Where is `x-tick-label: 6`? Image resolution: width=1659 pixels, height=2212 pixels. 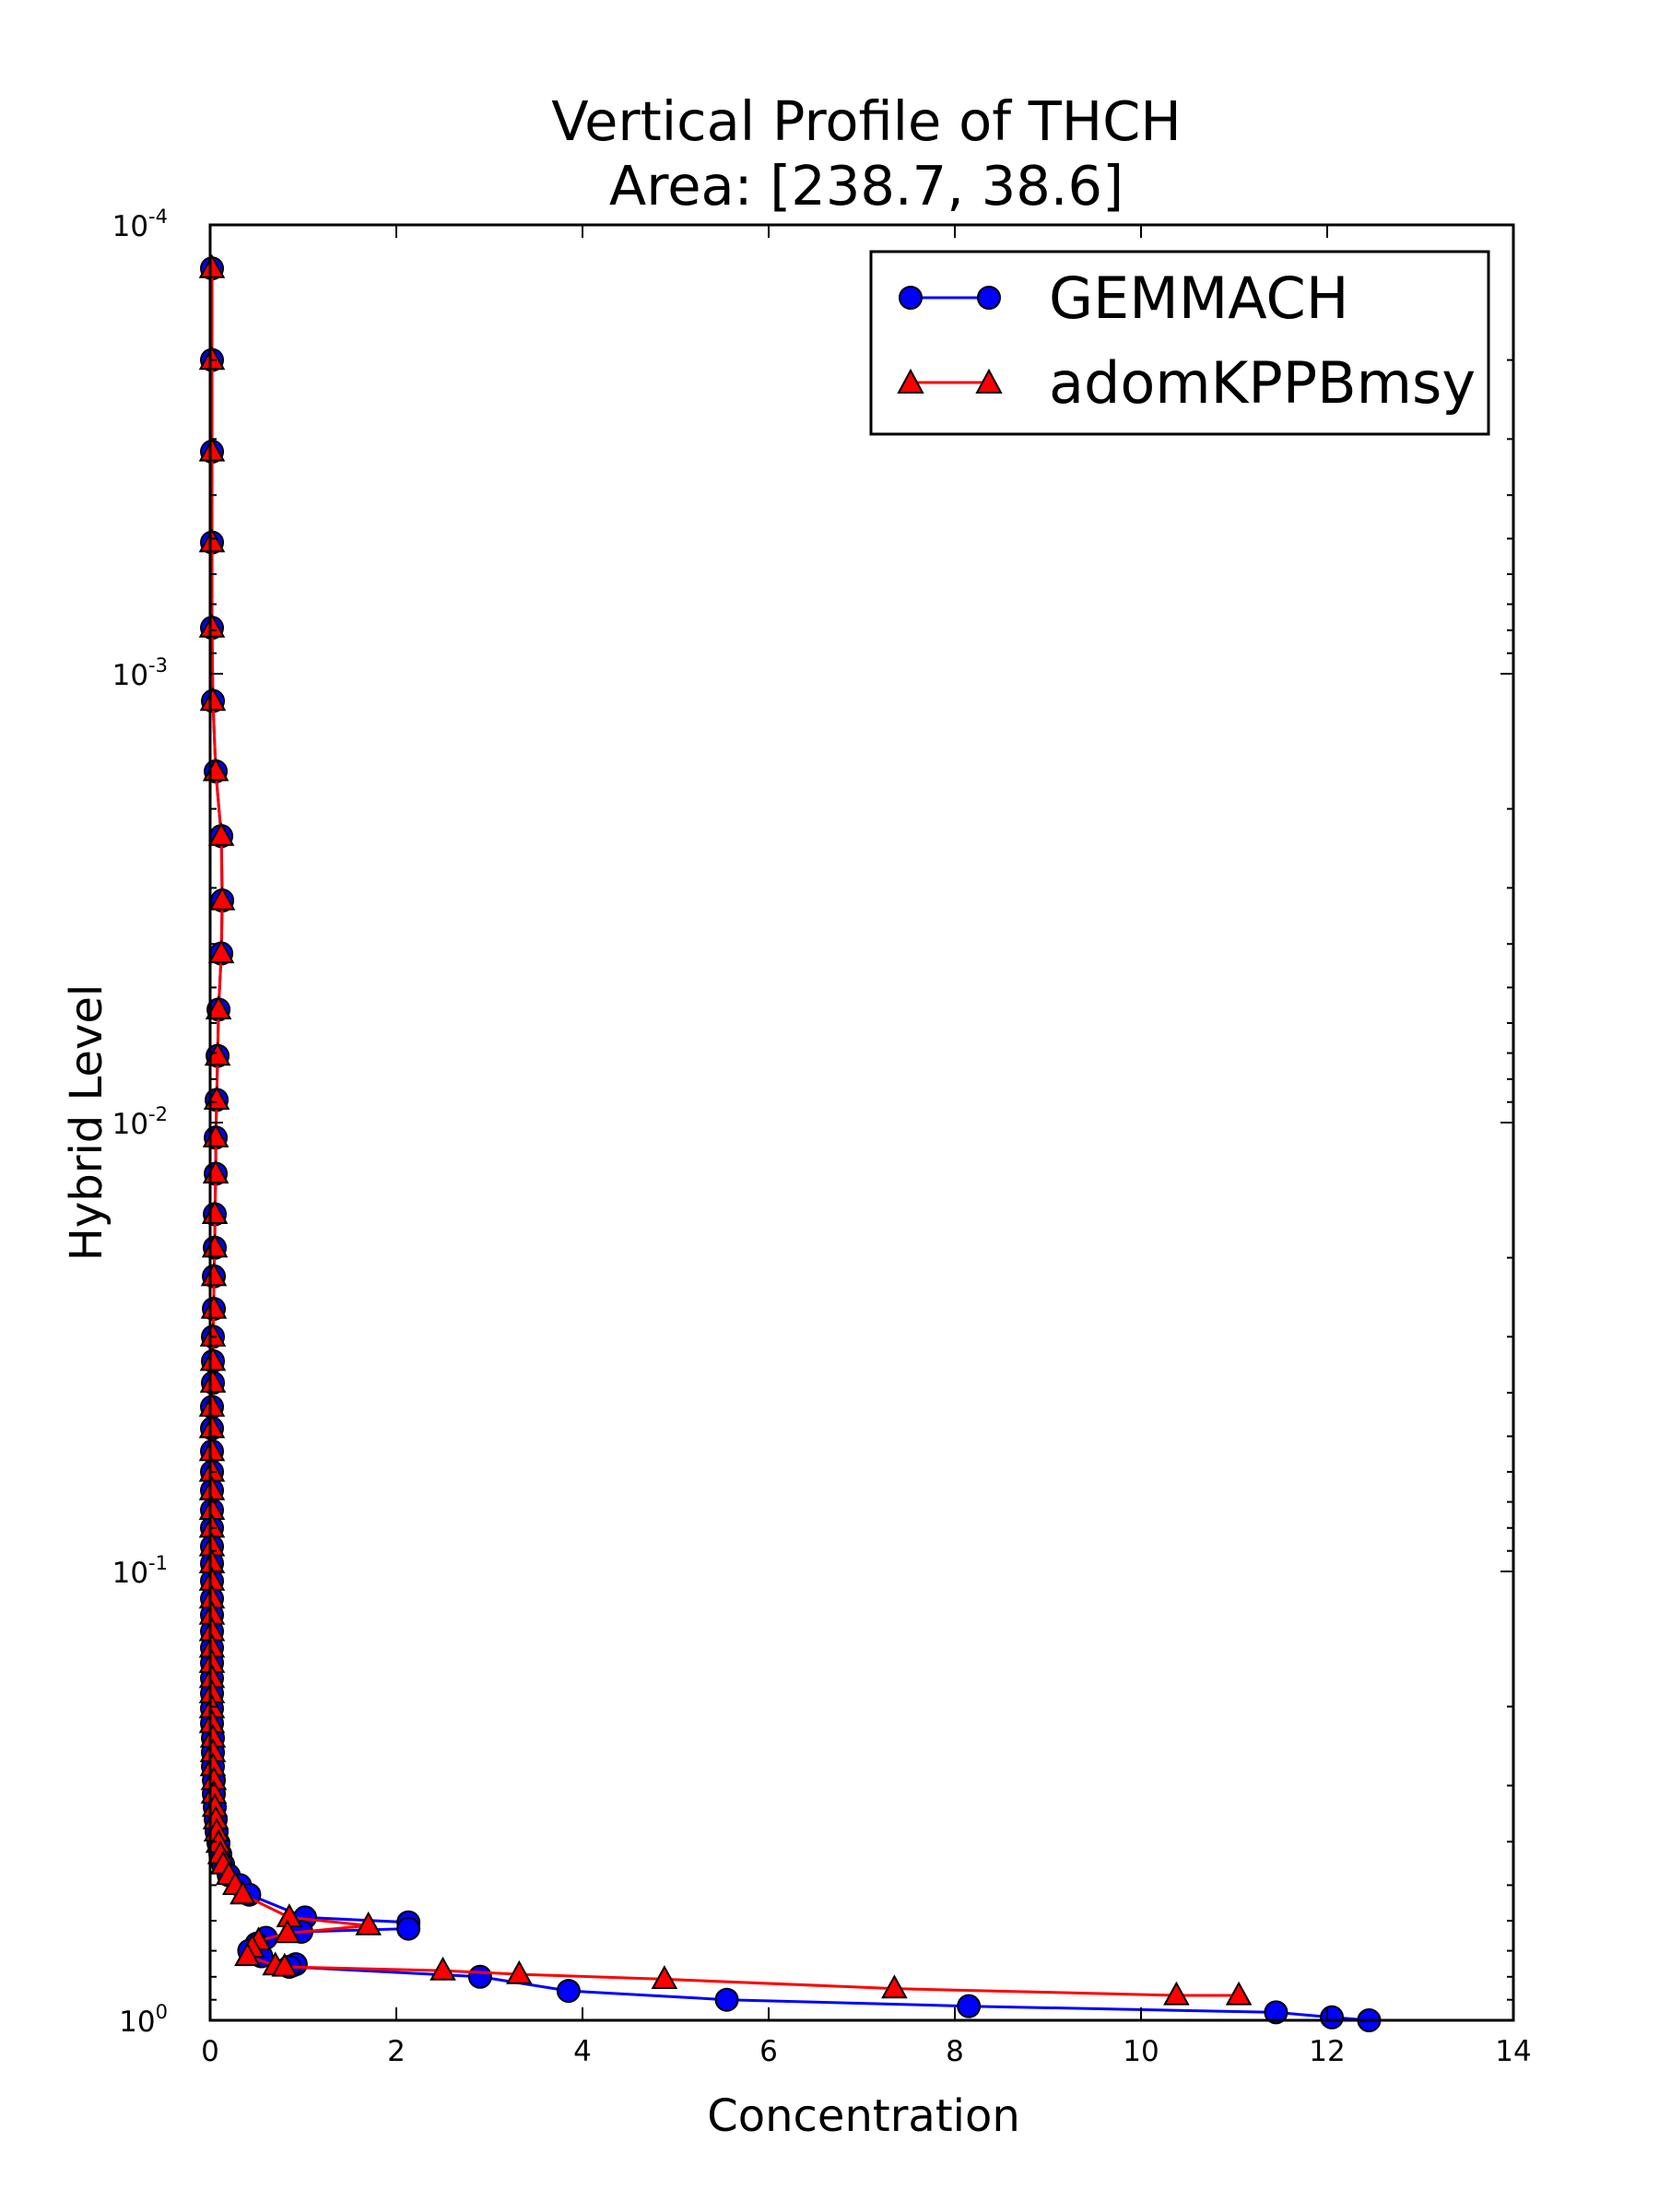 x-tick-label: 6 is located at coordinates (768, 2051).